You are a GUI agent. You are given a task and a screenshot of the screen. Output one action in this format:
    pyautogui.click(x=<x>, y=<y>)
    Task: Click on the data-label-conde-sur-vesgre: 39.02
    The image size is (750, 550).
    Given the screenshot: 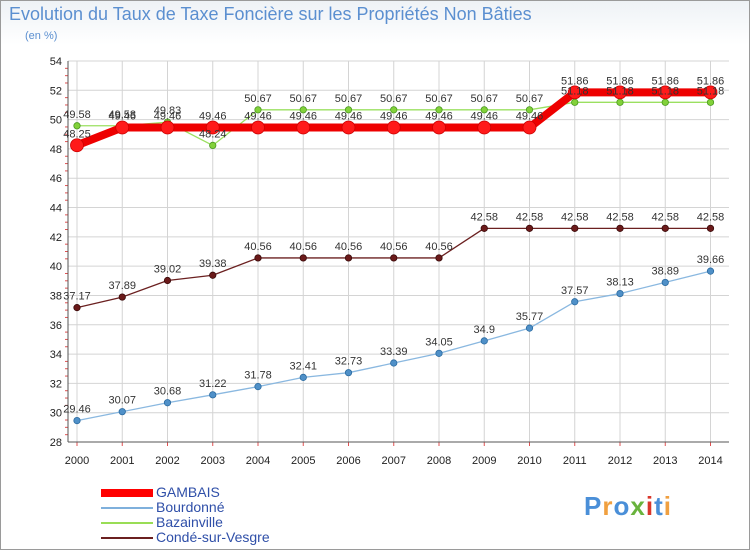 What is the action you would take?
    pyautogui.click(x=168, y=270)
    